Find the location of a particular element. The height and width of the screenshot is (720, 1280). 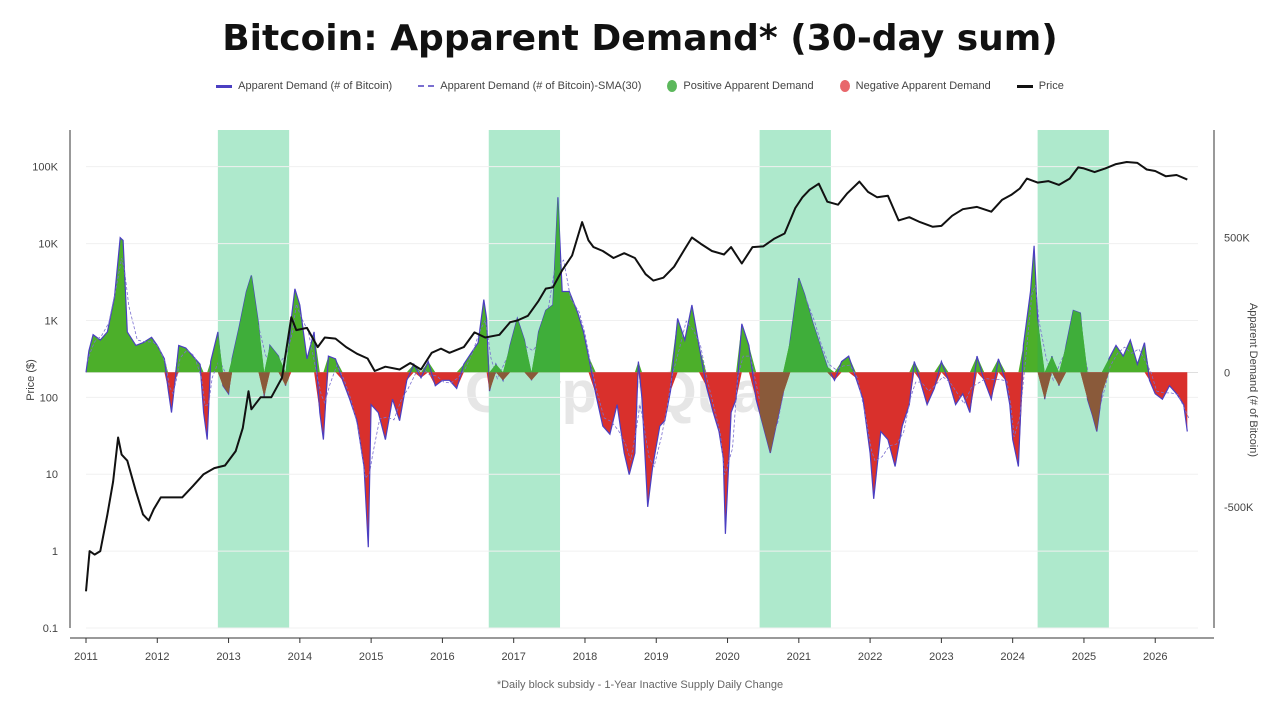

legend-item-apparent-demand-sma: Apparent Demand (# of Bitcoin)-SMA(30) is located at coordinates (529, 86).